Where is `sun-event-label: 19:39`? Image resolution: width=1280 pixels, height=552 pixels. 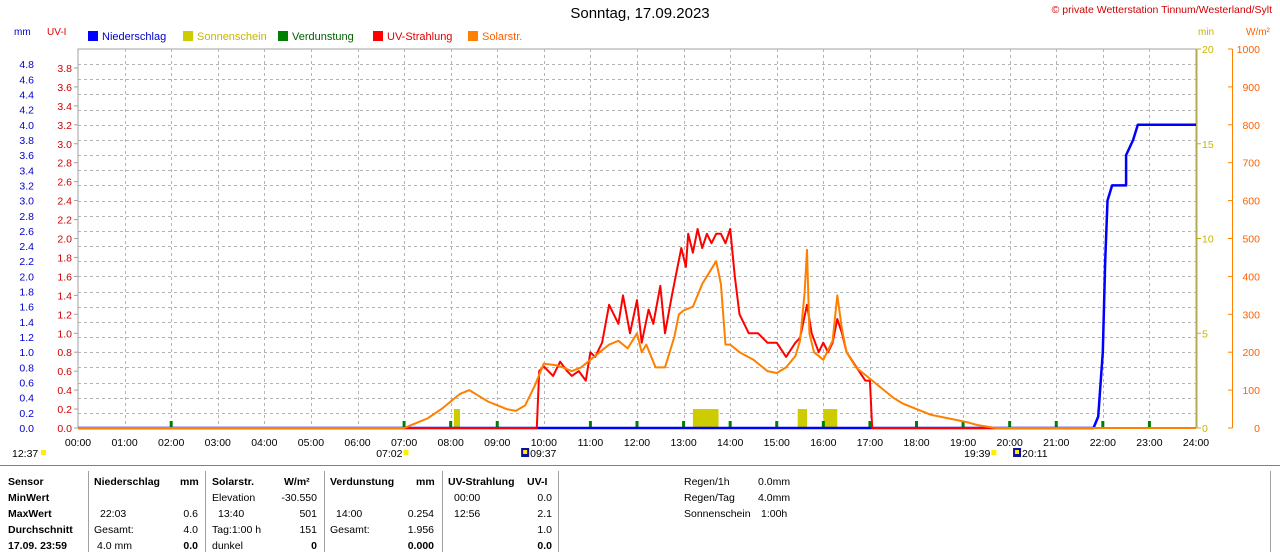
sun-event-label: 19:39 is located at coordinates (977, 454).